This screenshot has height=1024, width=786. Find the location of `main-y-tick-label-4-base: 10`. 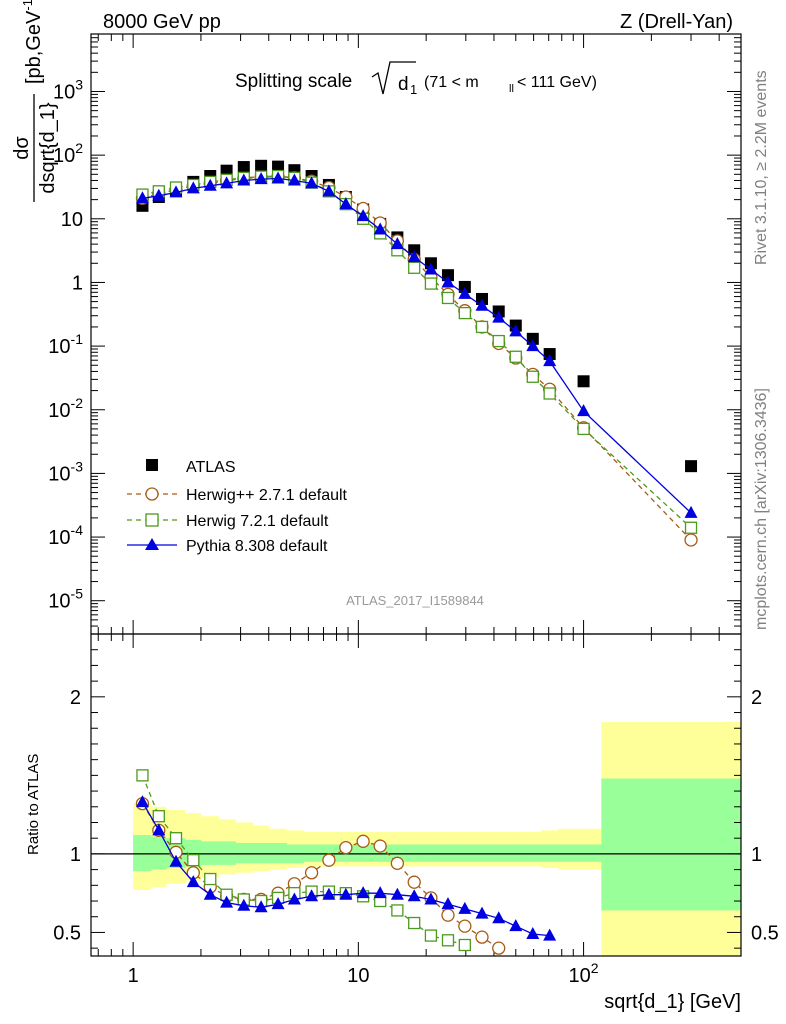

main-y-tick-label-4-base: 10 is located at coordinates (59, 347).